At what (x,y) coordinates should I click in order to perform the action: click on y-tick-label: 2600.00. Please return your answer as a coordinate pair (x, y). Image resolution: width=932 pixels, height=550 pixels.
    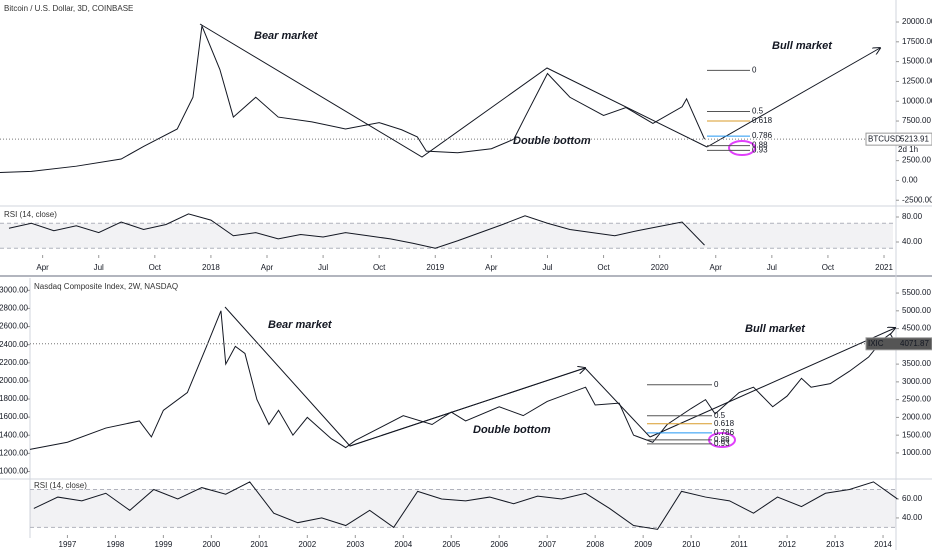
    Looking at the image, I should click on (14, 326).